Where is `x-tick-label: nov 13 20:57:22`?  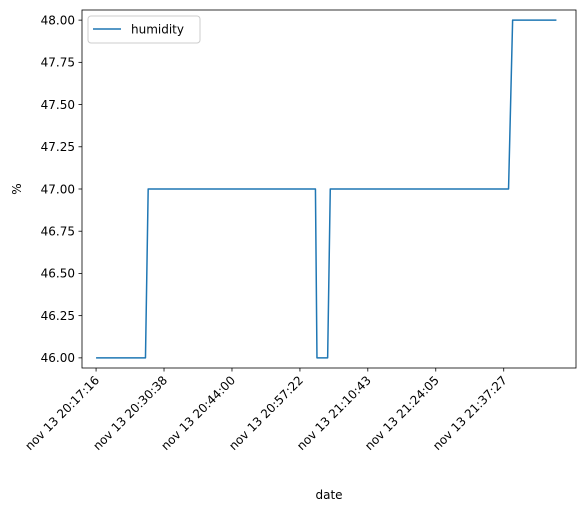
x-tick-label: nov 13 20:57:22 is located at coordinates (266, 413).